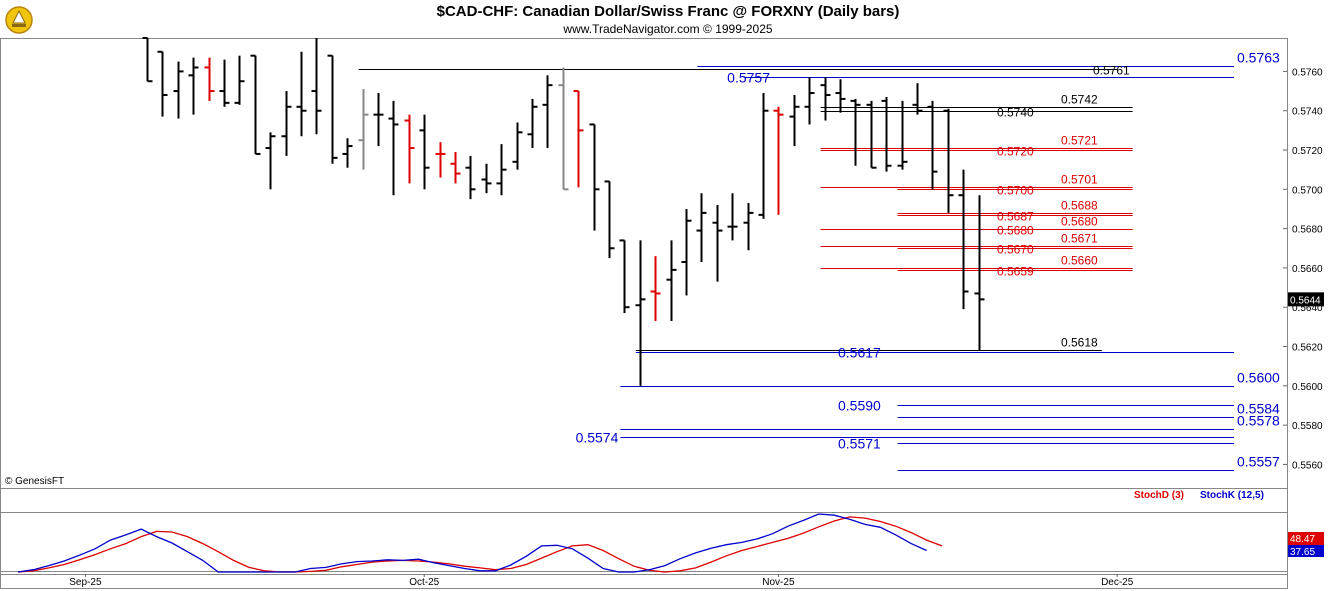  What do you see at coordinates (1307, 426) in the screenshot?
I see `y-tick-label: 0.5580` at bounding box center [1307, 426].